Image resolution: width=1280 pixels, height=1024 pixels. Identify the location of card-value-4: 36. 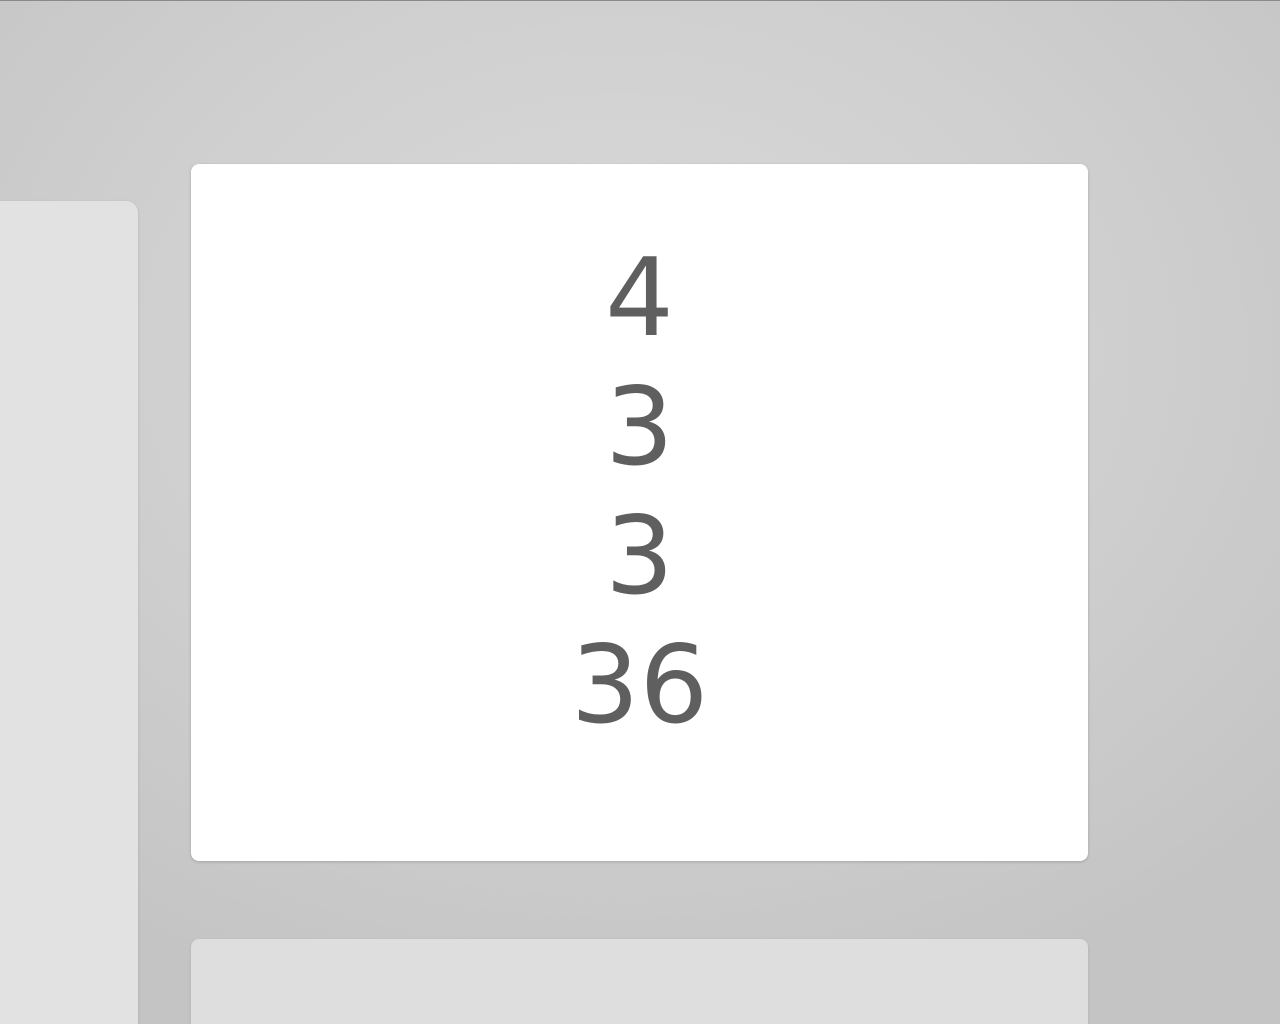
(639, 685).